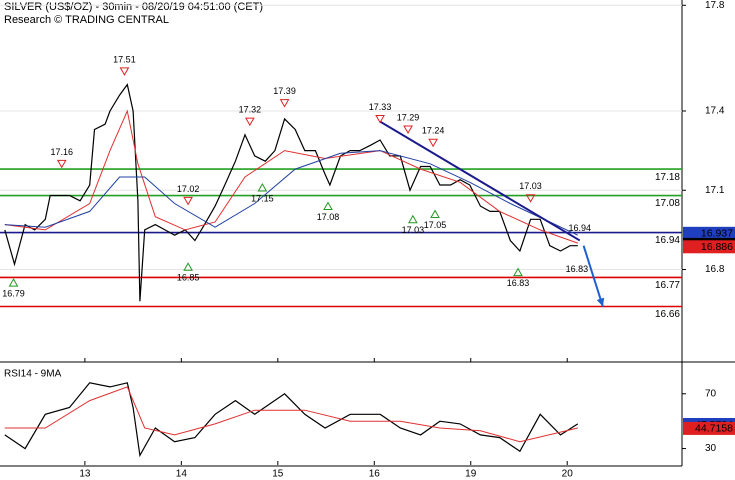  I want to click on y-tick-label: 17.4, so click(715, 111).